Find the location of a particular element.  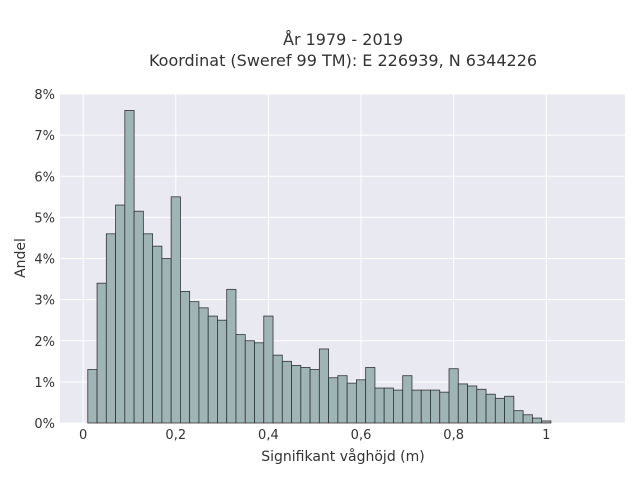

y-tick-labels: 0% 1% 2% 3% 4% 5% 6% 7% 8% is located at coordinates (44, 260).